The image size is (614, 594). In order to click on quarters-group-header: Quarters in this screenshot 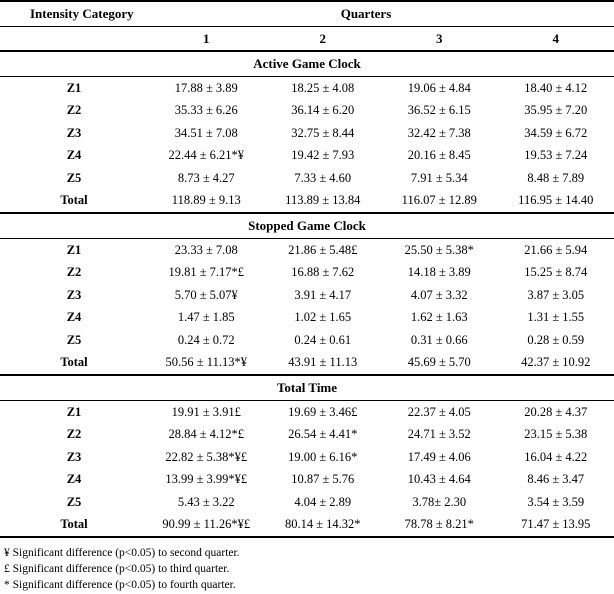, I will do `click(366, 13)`.